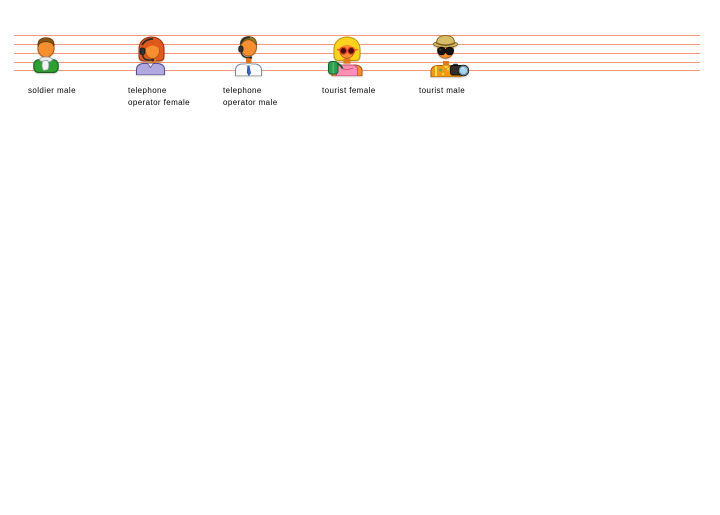  Describe the element at coordinates (52, 90) in the screenshot. I see `icon-label: soldier male` at that location.